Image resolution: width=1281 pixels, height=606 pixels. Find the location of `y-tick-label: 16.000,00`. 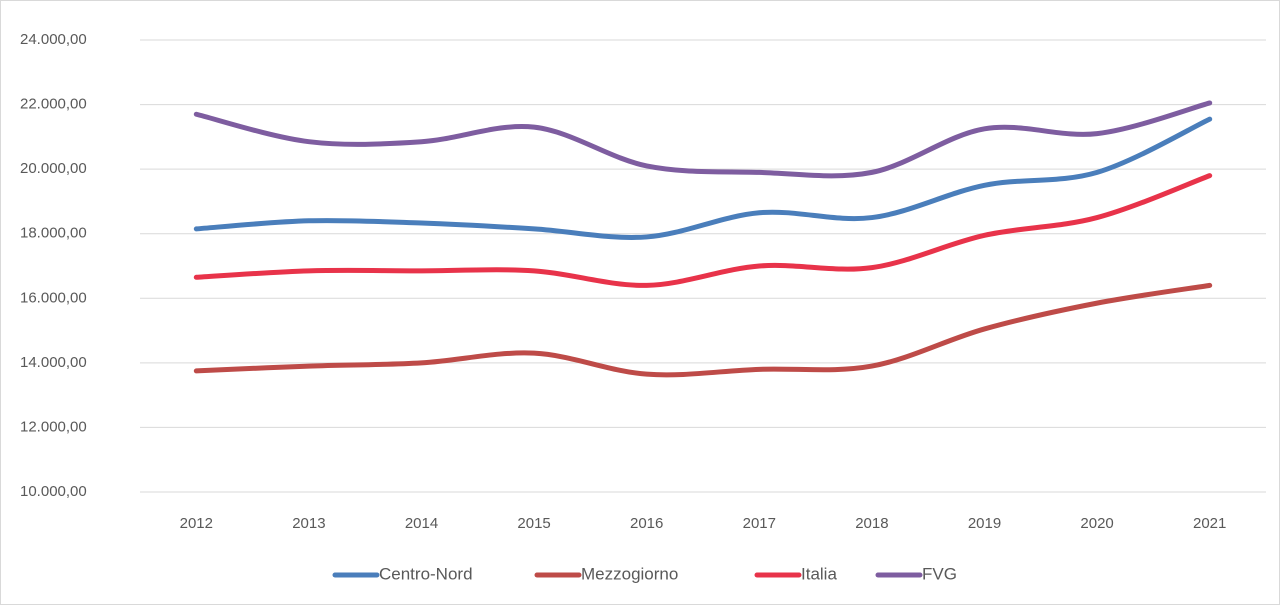

y-tick-label: 16.000,00 is located at coordinates (53, 297).